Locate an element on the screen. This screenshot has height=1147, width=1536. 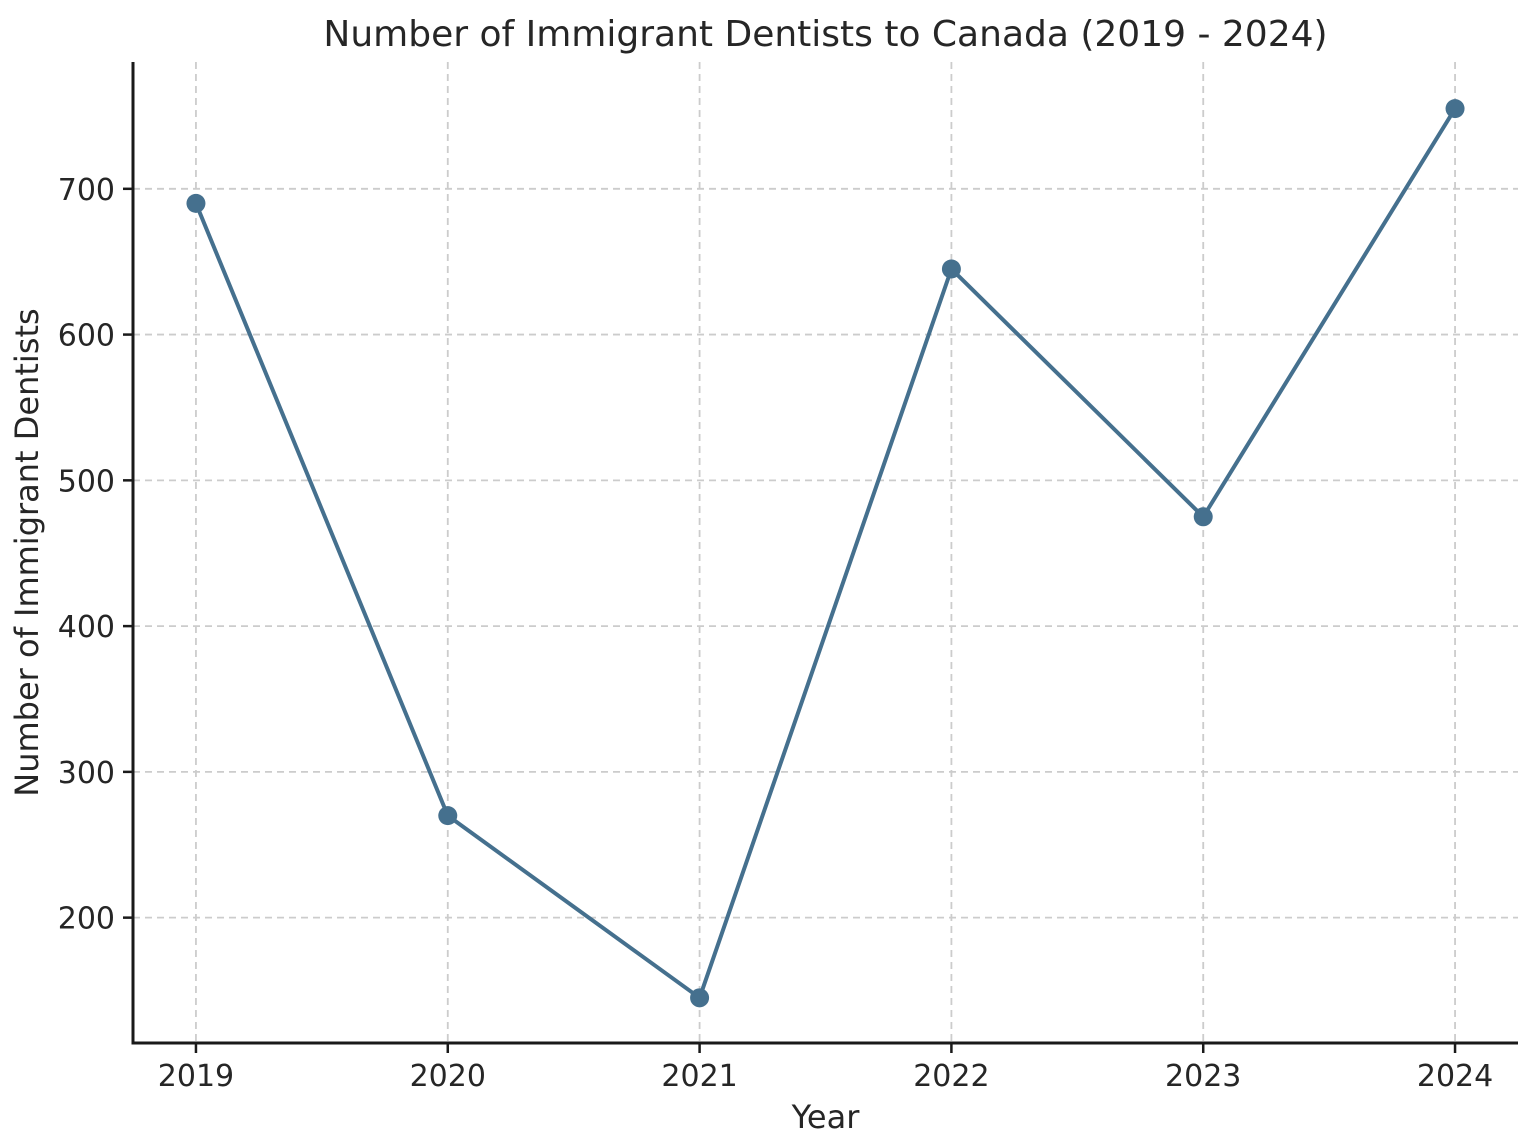
x-tick-label: 2019 is located at coordinates (196, 1076).